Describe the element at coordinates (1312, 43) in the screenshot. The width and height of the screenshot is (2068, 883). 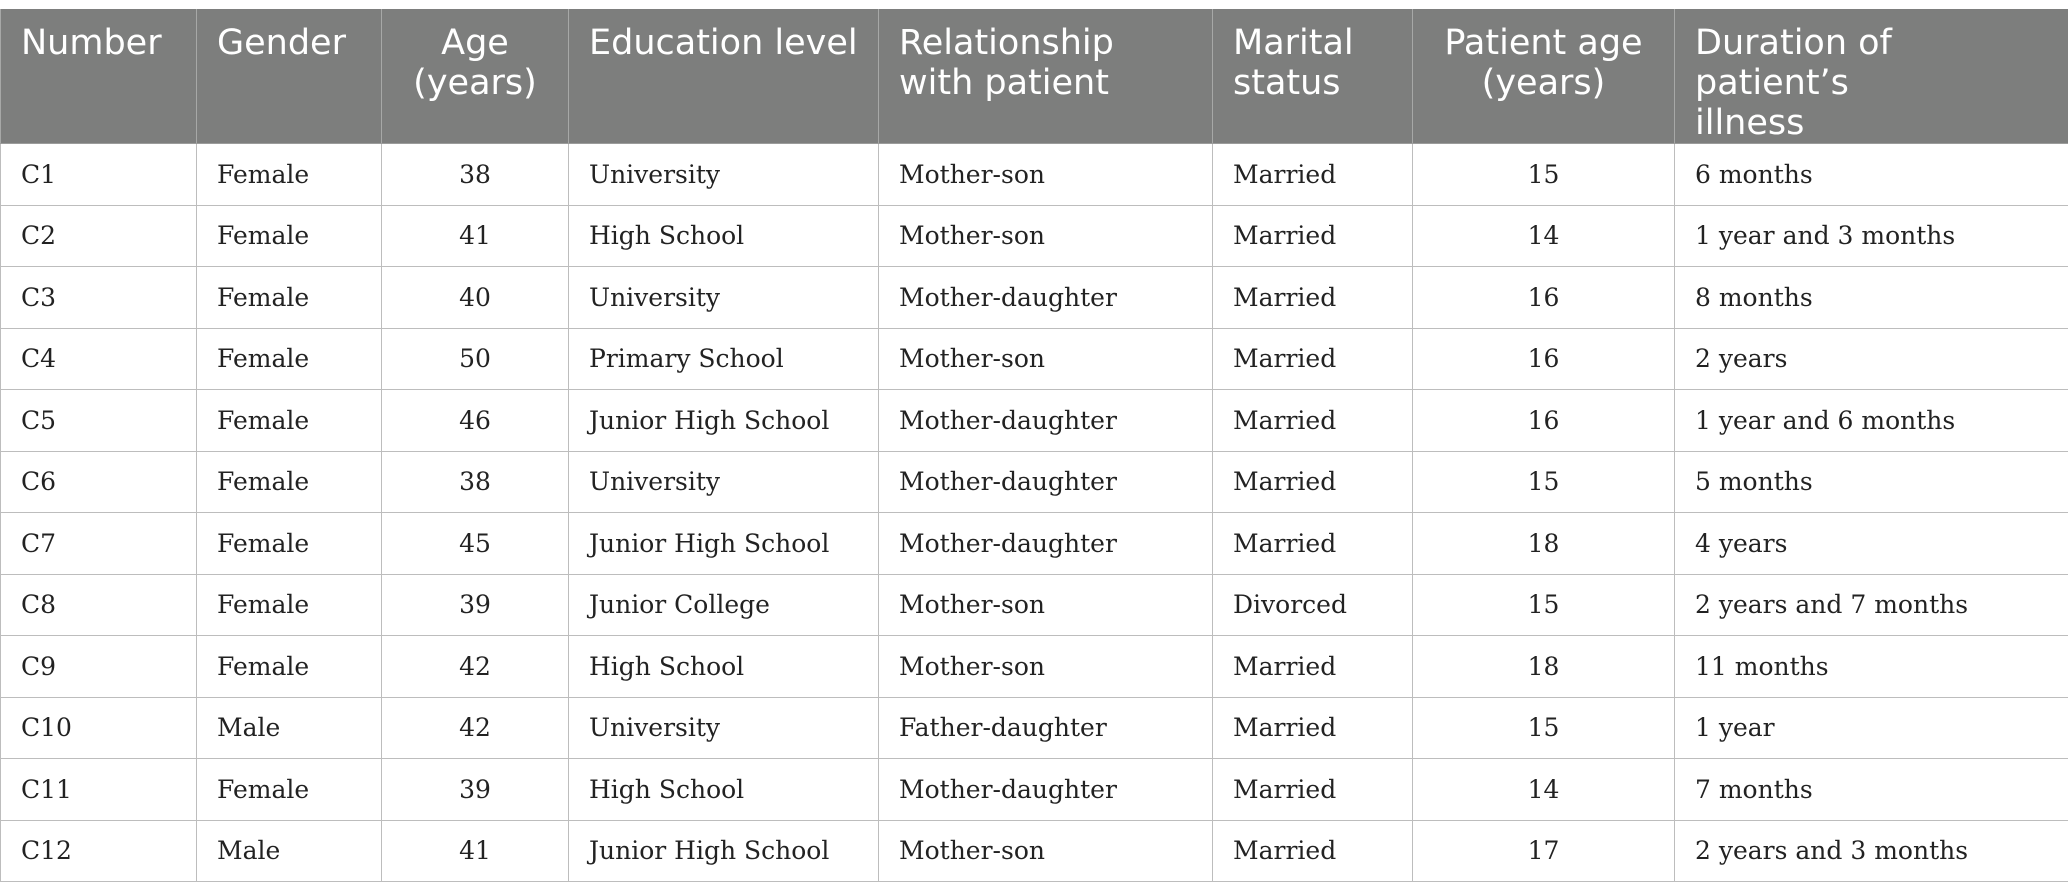
I see `header-line: Marital` at that location.